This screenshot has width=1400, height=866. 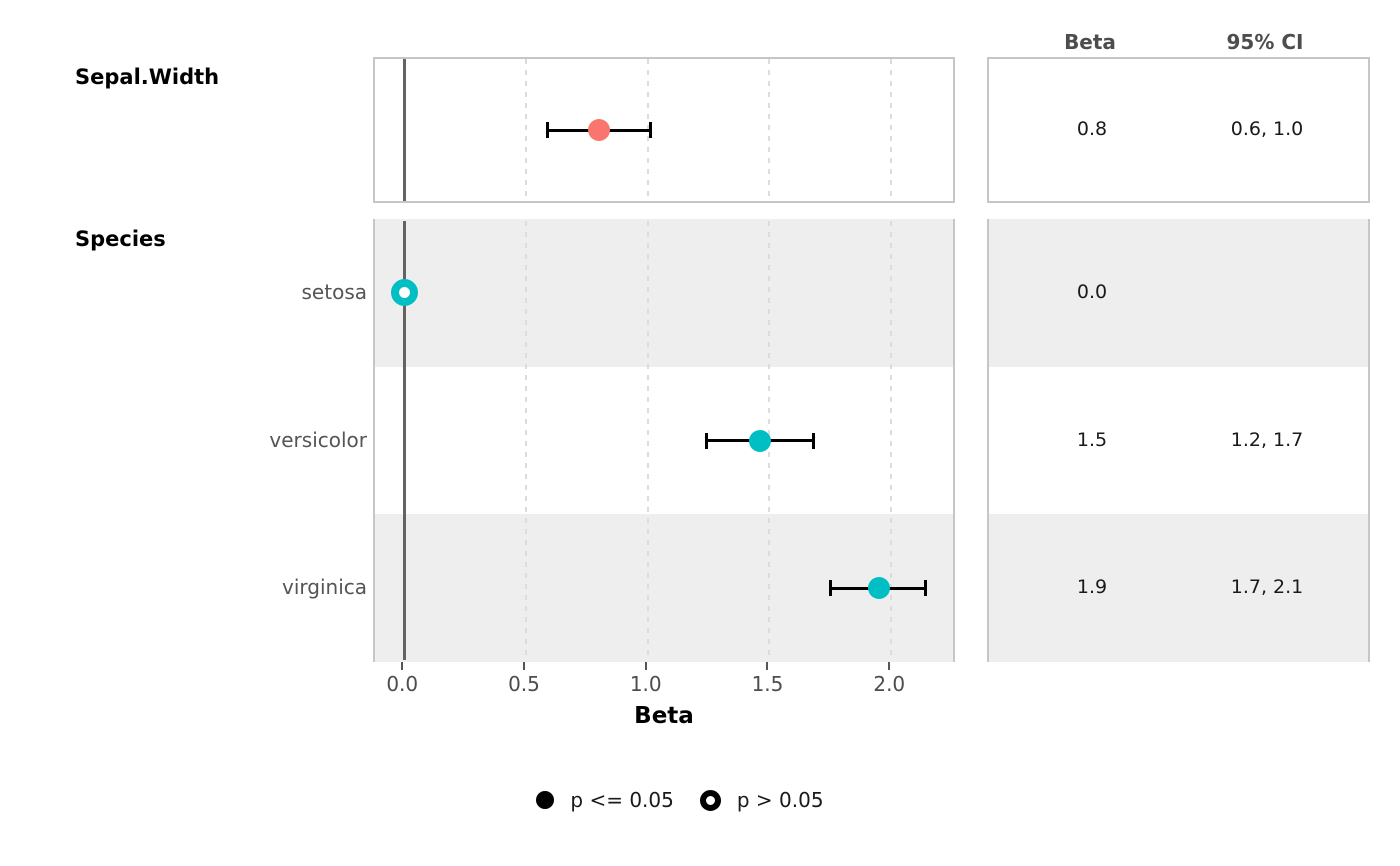 What do you see at coordinates (767, 684) in the screenshot?
I see `x-tick-label-1.5: 1.5` at bounding box center [767, 684].